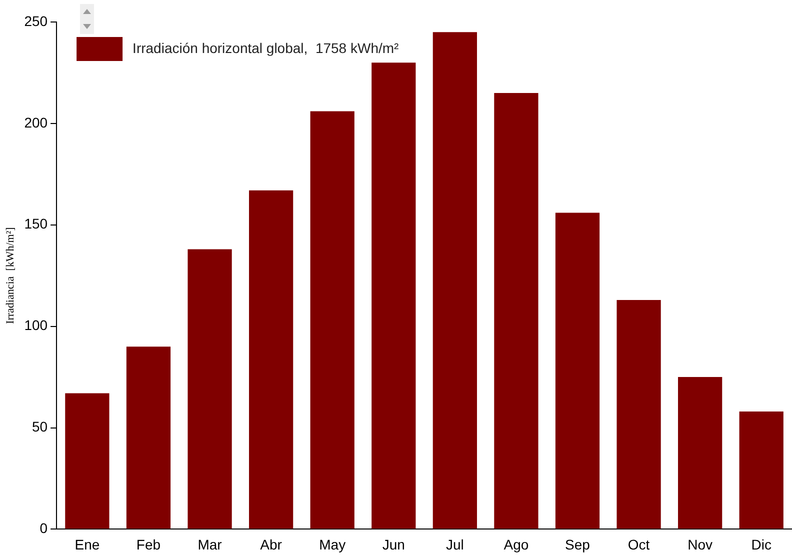 The width and height of the screenshot is (792, 557). What do you see at coordinates (36, 325) in the screenshot?
I see `y-tick-label: 100` at bounding box center [36, 325].